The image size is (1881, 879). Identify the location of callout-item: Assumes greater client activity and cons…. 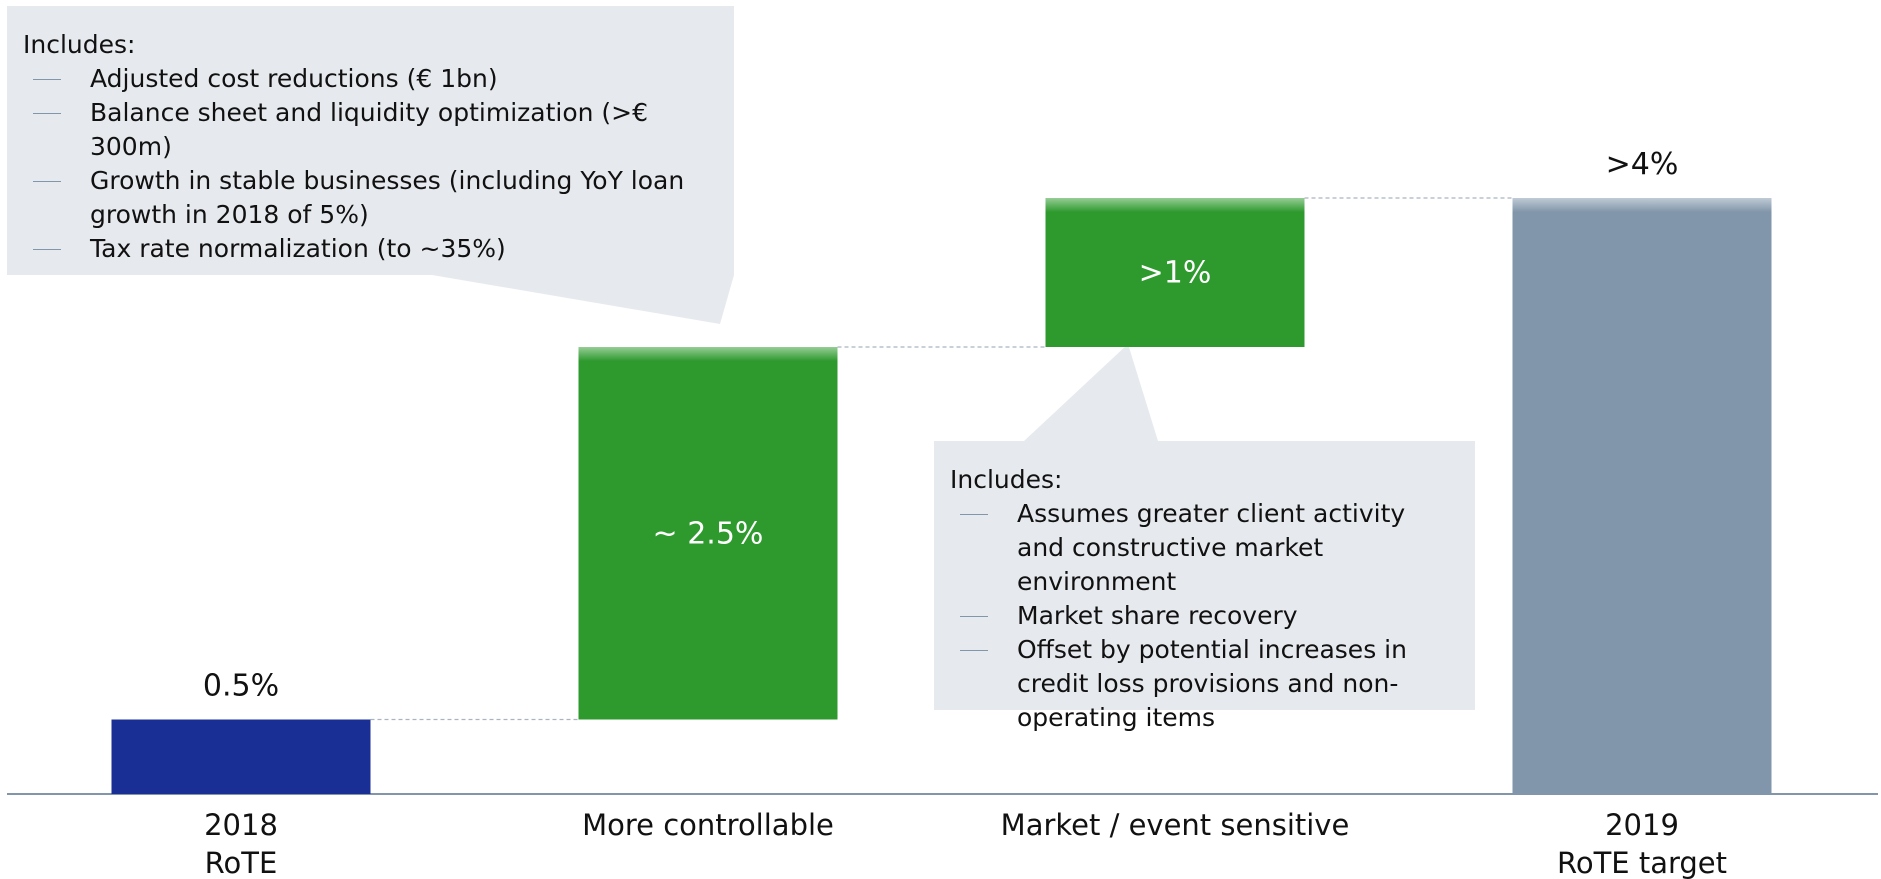
(1204, 548).